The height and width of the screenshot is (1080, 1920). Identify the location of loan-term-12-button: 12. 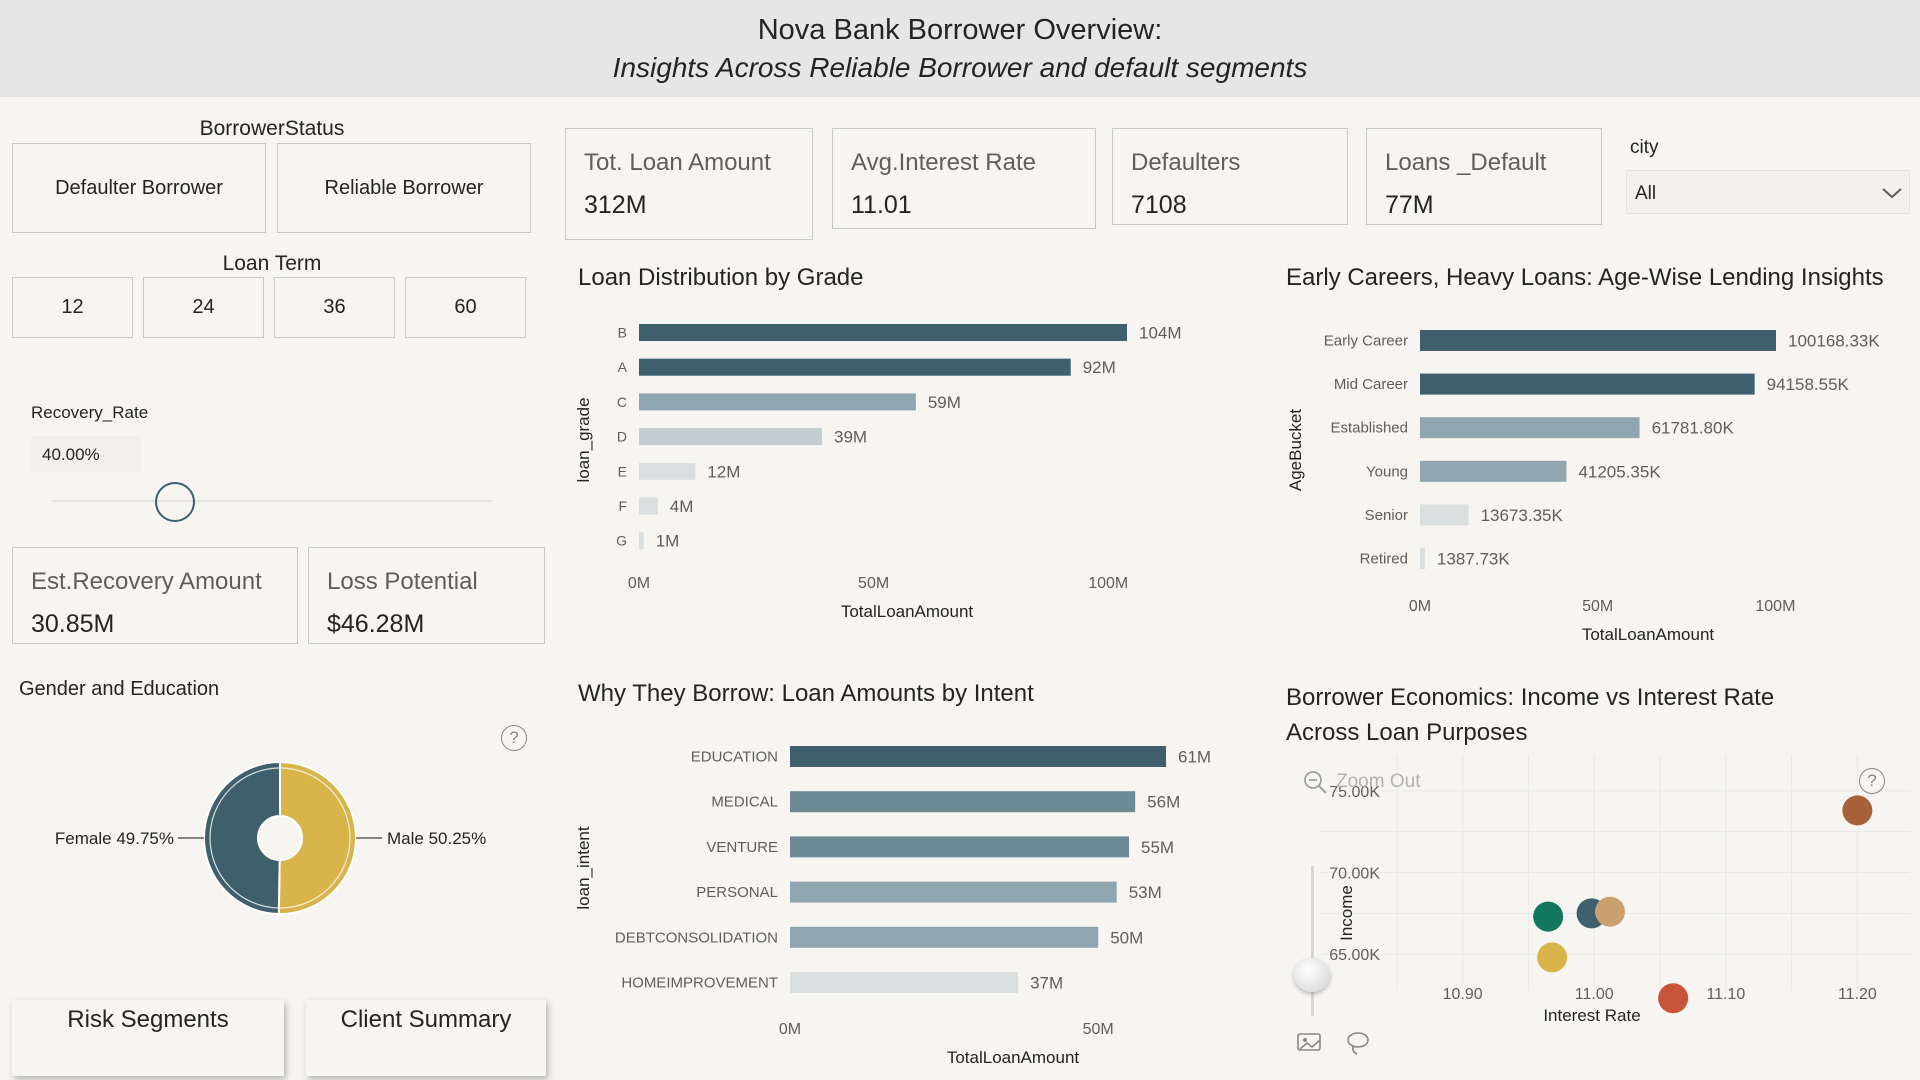
(72, 307).